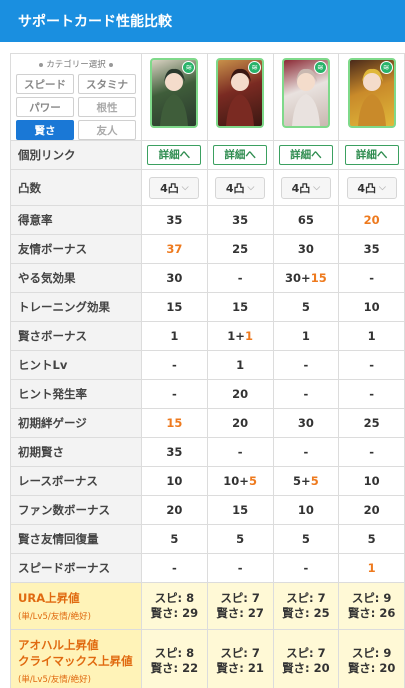 The image size is (405, 688). I want to click on stat-label: ヒント発生率, so click(76, 394).